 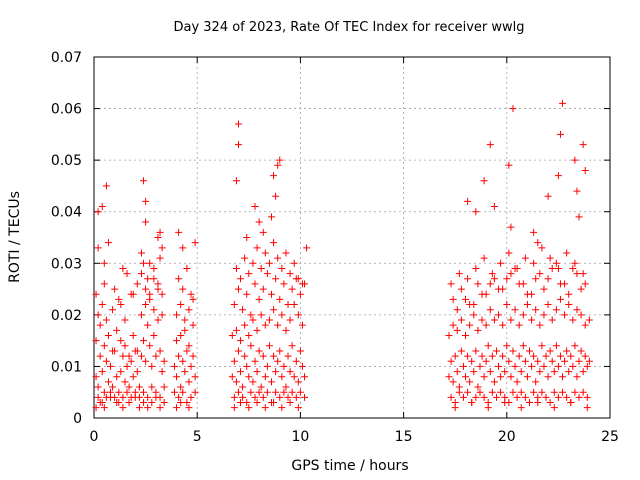 What do you see at coordinates (300, 437) in the screenshot?
I see `x-tick-label: 10` at bounding box center [300, 437].